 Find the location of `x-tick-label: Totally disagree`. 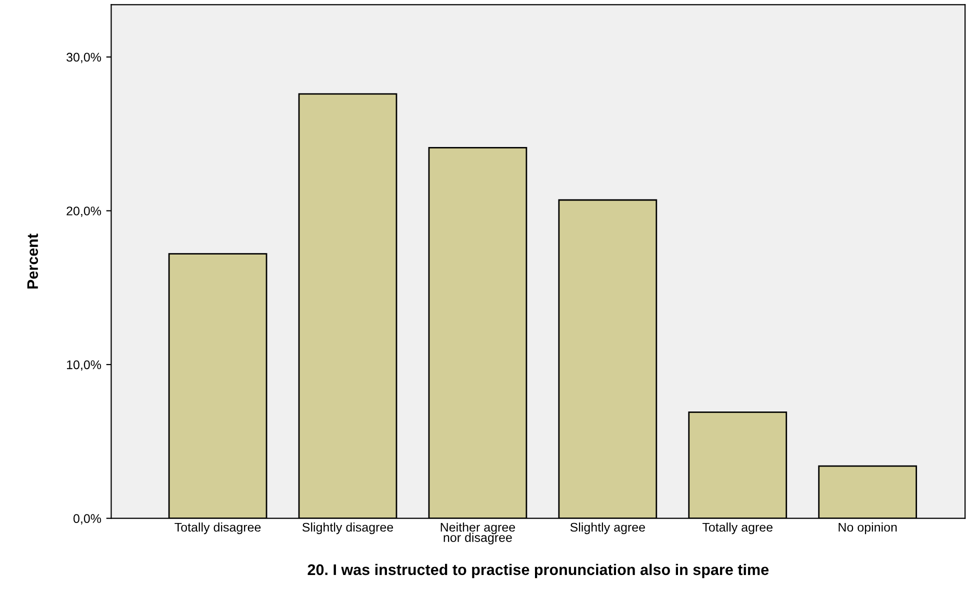

x-tick-label: Totally disagree is located at coordinates (217, 528).